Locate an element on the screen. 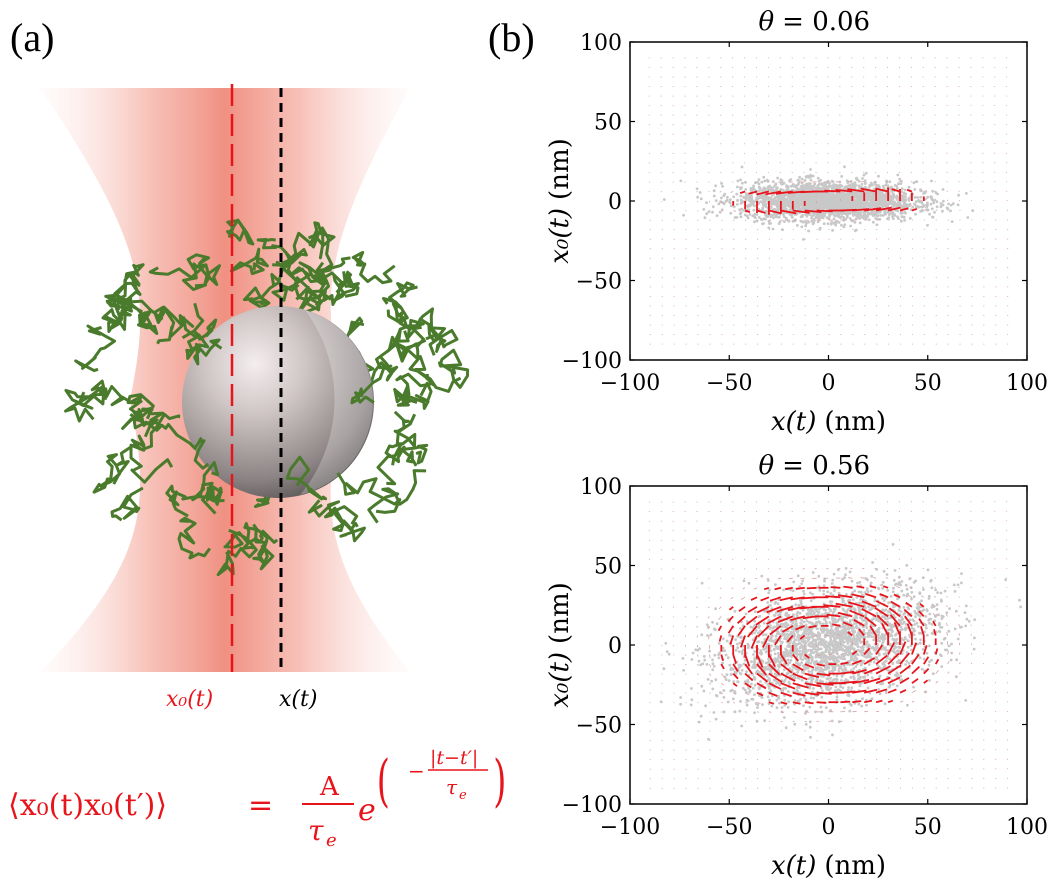 Image resolution: width=1060 pixels, height=888 pixels. chart-title: θ = 0.06 is located at coordinates (815, 22).